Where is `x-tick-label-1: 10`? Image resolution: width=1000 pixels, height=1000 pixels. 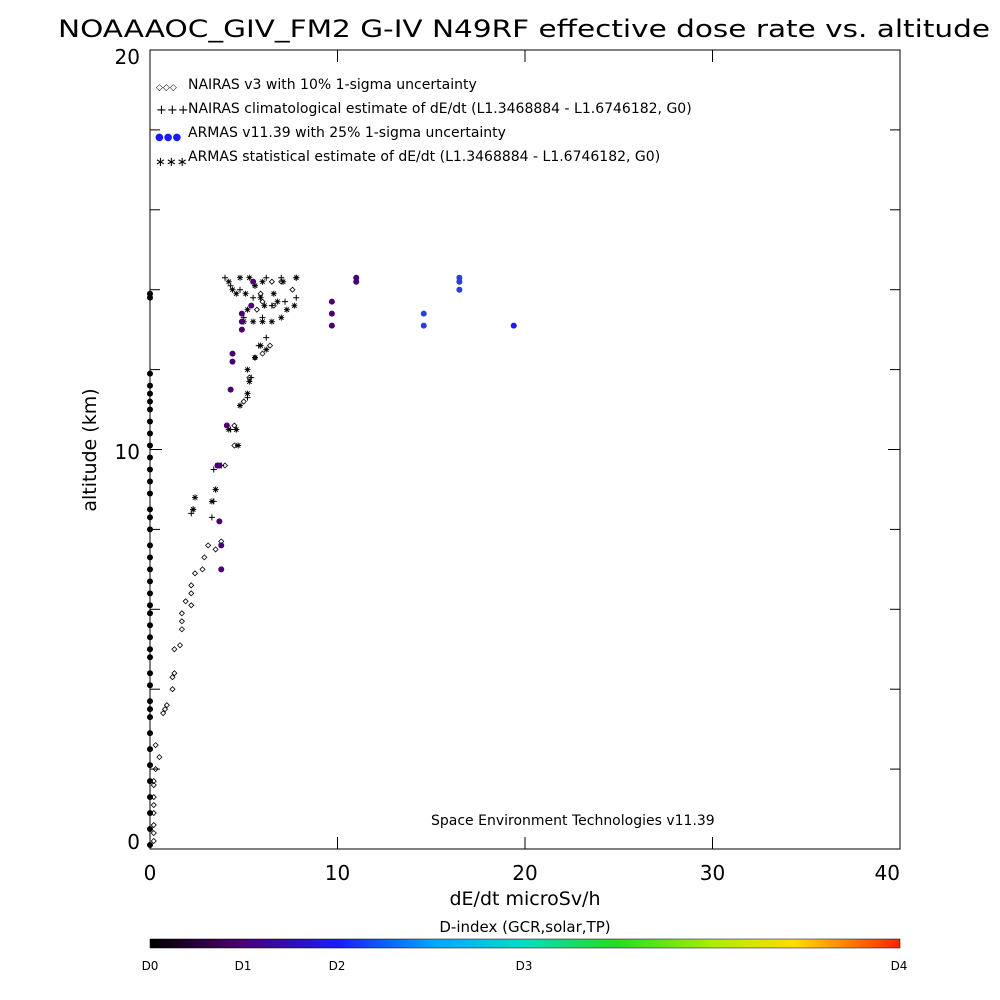 x-tick-label-1: 10 is located at coordinates (337, 873).